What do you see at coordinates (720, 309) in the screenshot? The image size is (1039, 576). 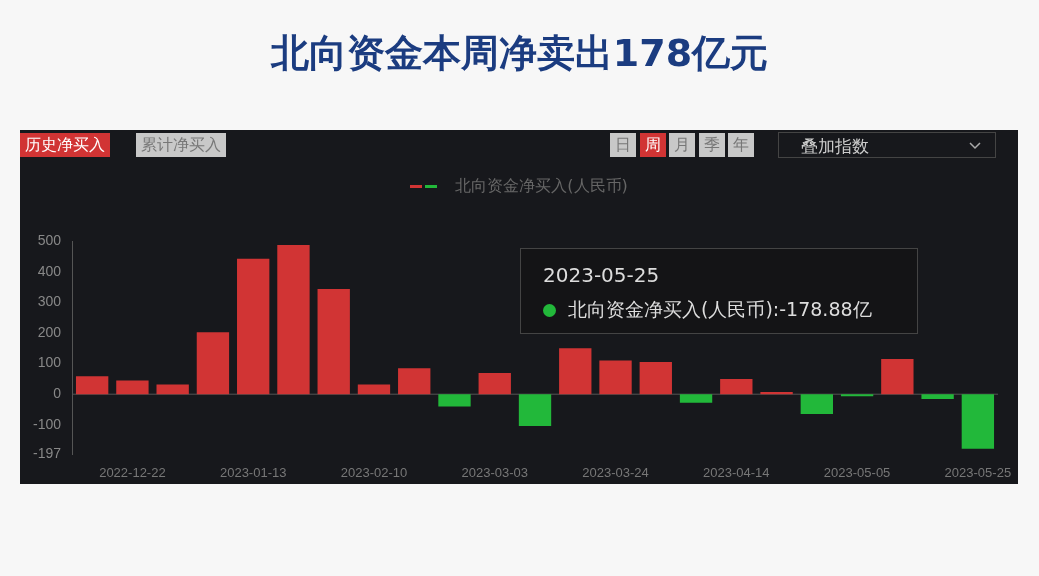 I see `annotation: 北向资金净买入(人民币):-178.88亿` at bounding box center [720, 309].